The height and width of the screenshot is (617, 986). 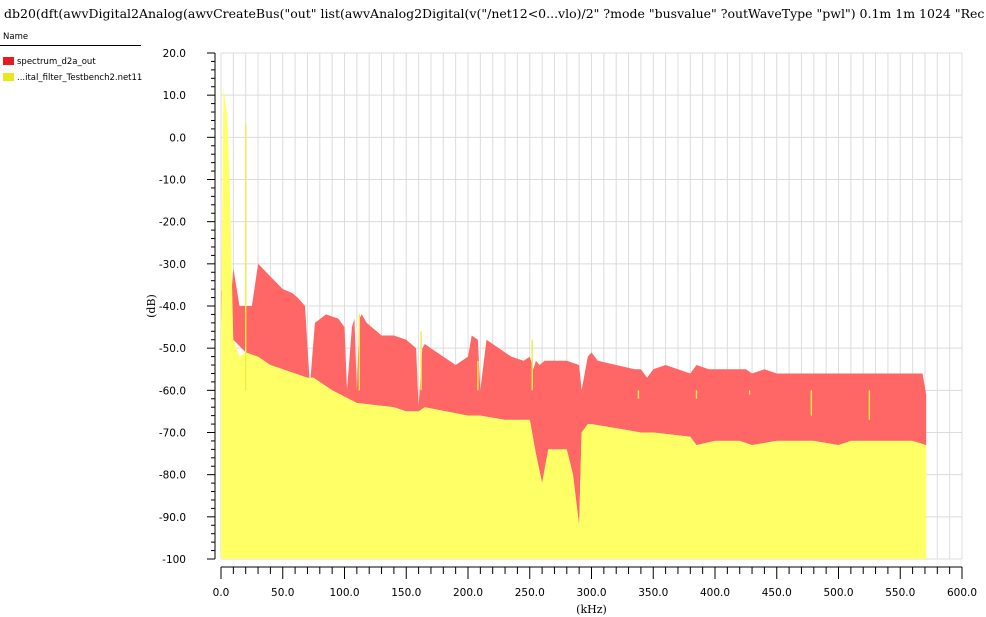 I want to click on y-tick-label: -80.0, so click(x=172, y=476).